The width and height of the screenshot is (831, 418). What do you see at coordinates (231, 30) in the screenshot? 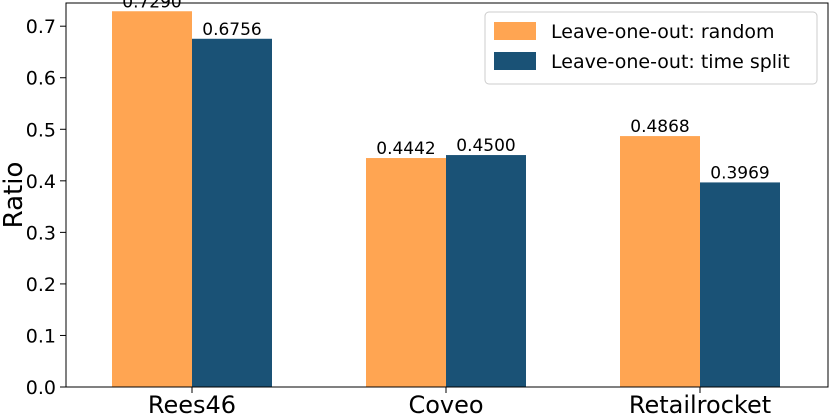
I see `bar-value-label: 0.6756` at bounding box center [231, 30].